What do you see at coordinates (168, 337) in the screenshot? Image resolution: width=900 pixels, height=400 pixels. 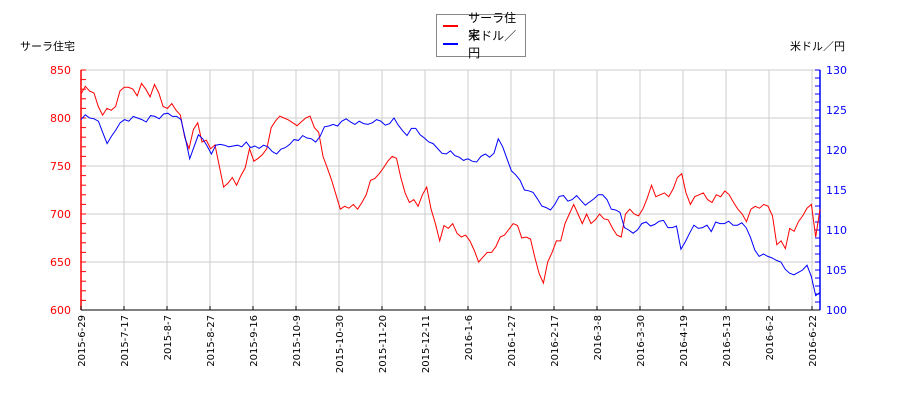 I see `svg-text: 2015-8-7` at bounding box center [168, 337].